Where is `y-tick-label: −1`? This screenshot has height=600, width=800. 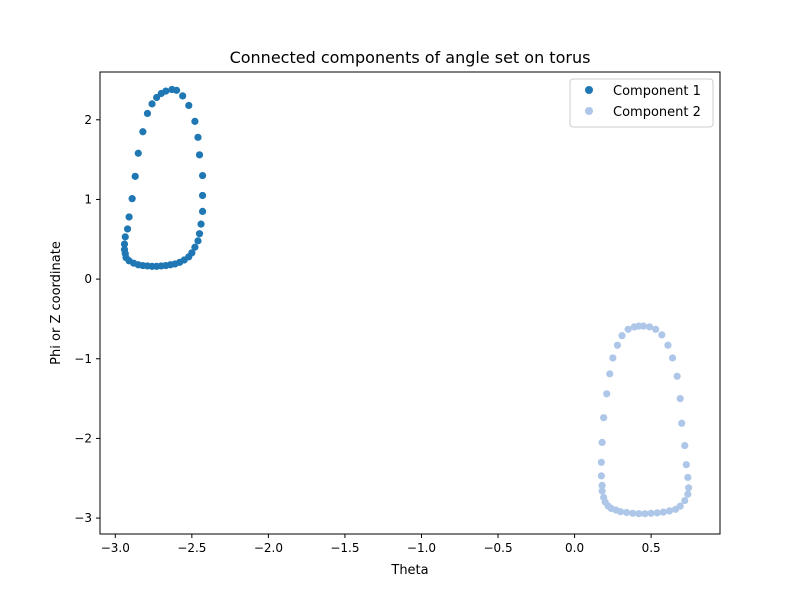
y-tick-label: −1 is located at coordinates (83, 359).